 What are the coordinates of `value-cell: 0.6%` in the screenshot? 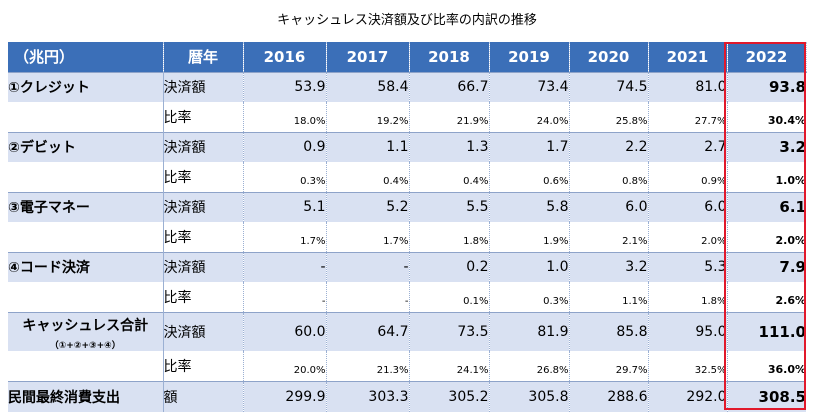 It's located at (529, 177).